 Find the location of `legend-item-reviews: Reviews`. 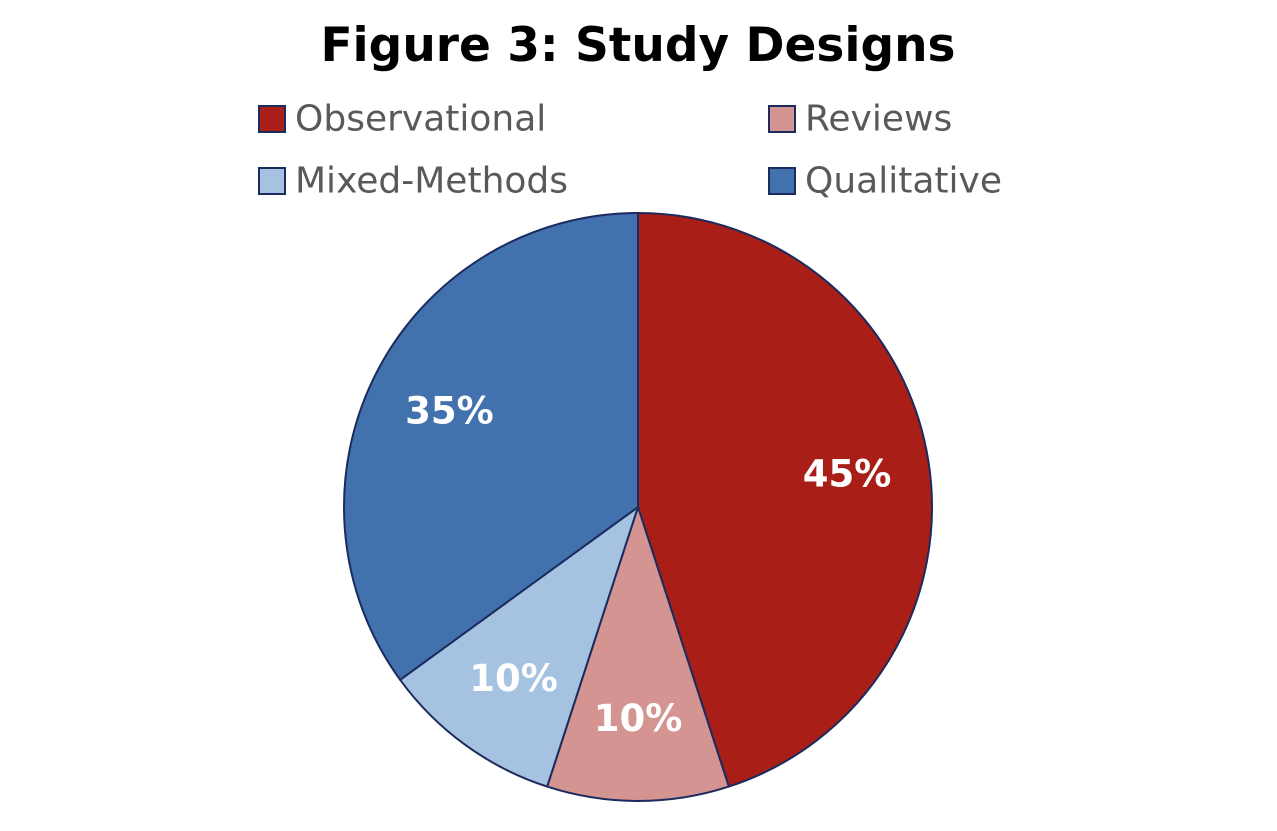

legend-item-reviews: Reviews is located at coordinates (860, 119).